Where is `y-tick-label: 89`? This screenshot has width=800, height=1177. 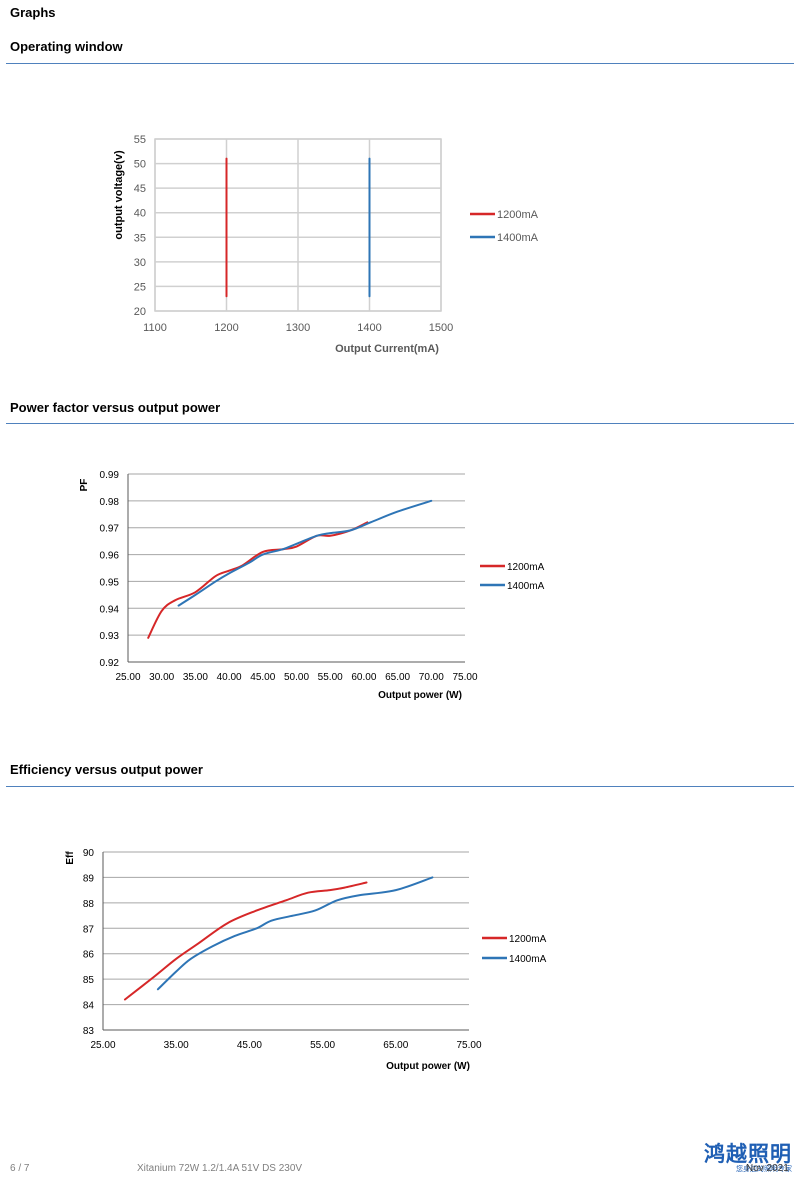
y-tick-label: 89 is located at coordinates (89, 878).